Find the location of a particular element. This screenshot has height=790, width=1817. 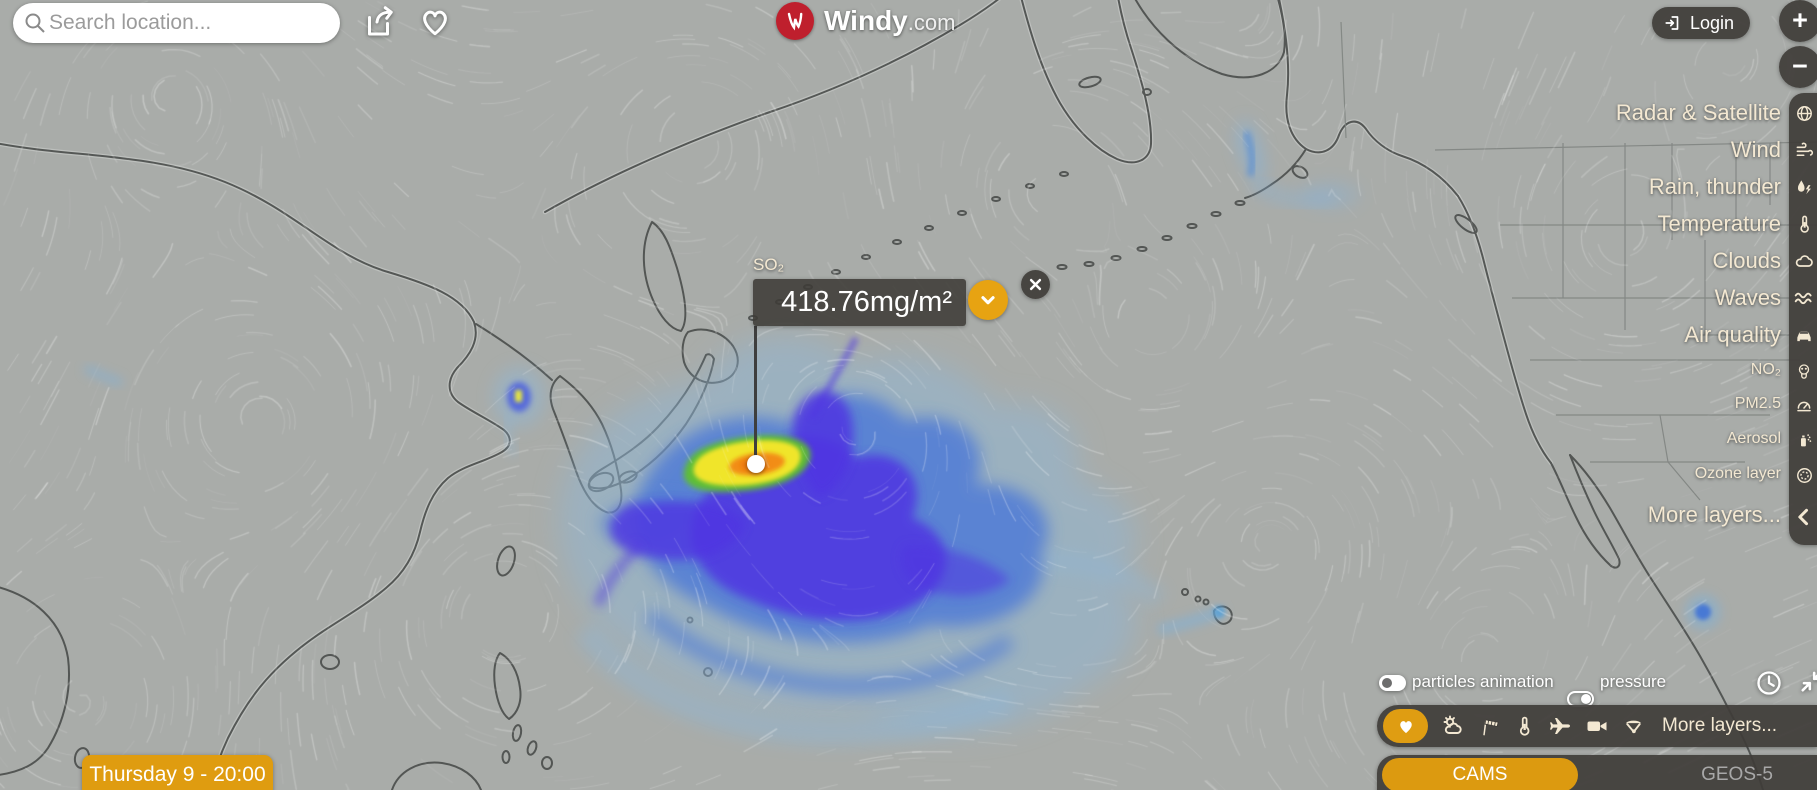

picker-close-button is located at coordinates (1035, 284).